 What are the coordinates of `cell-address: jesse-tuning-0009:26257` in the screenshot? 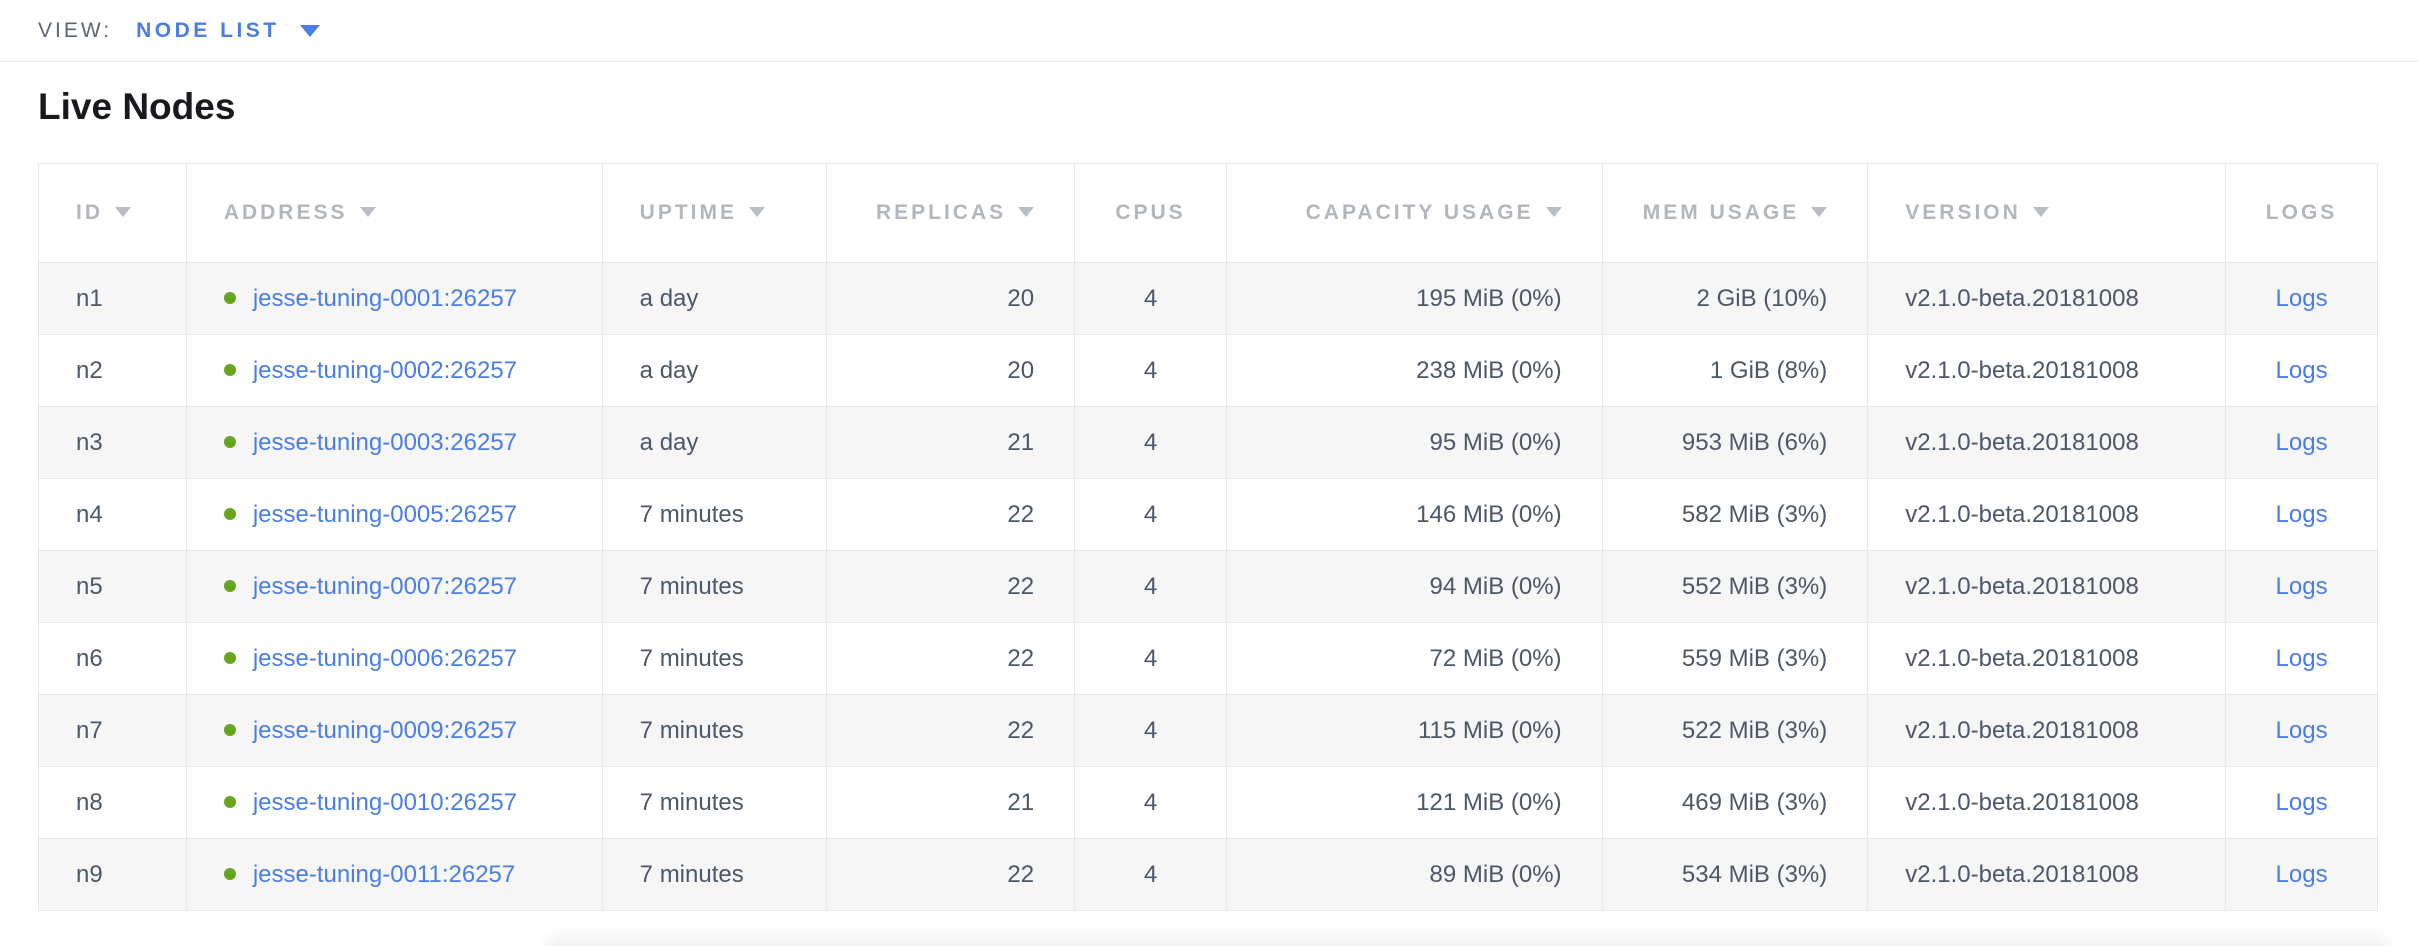 It's located at (394, 730).